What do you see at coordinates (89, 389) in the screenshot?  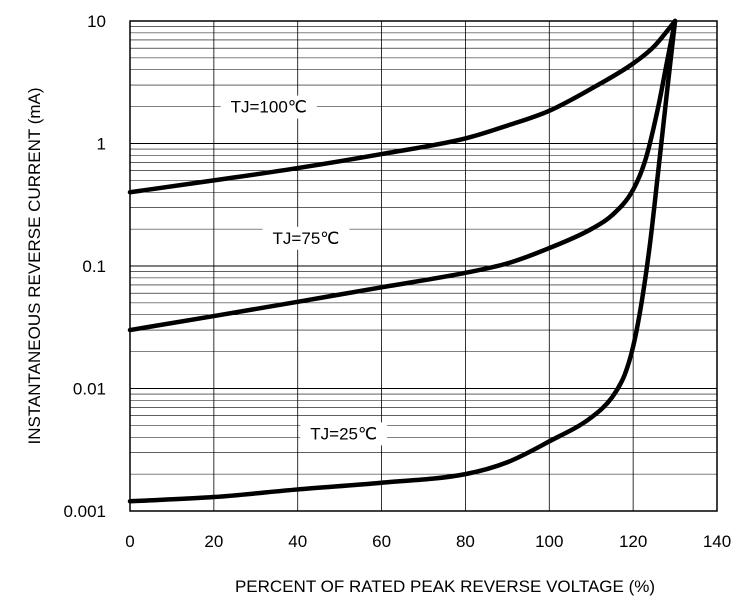 I see `y-tick-label: 0.01` at bounding box center [89, 389].